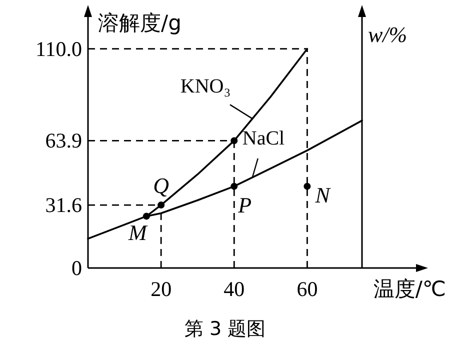  What do you see at coordinates (388, 34) in the screenshot?
I see `y2-axis-title: w/%` at bounding box center [388, 34].